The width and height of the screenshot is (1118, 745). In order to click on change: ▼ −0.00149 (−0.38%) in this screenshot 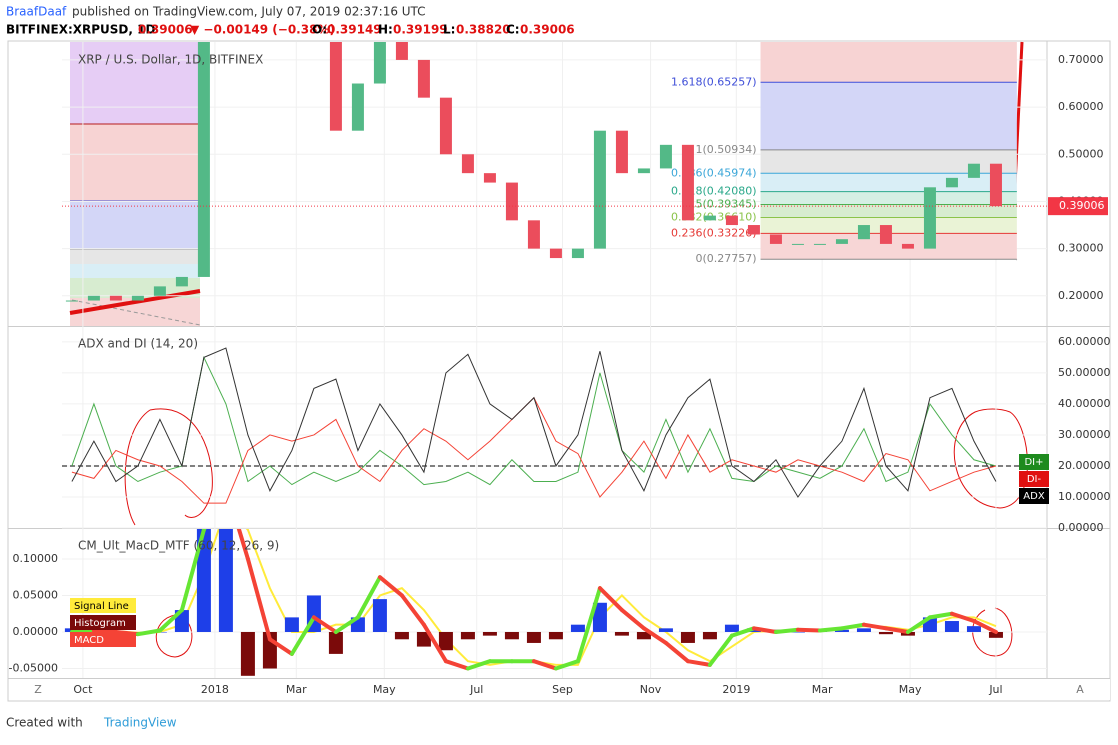, I will do `click(262, 30)`.